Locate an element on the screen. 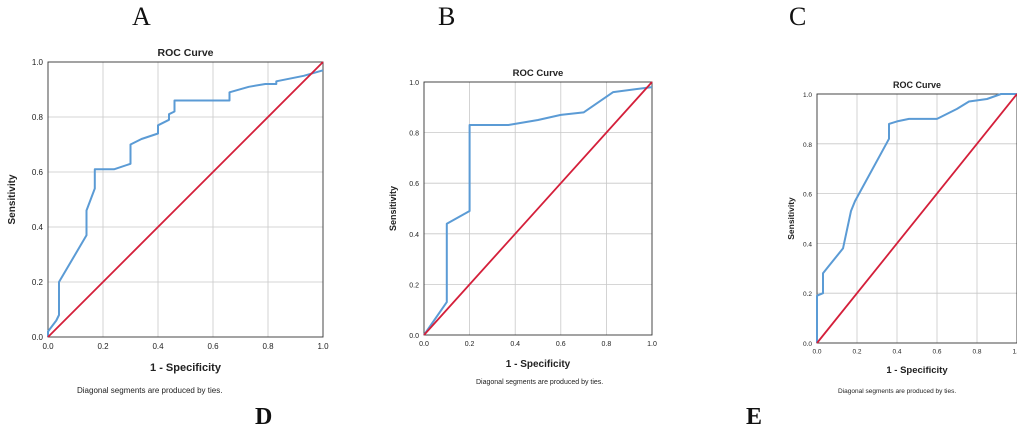 This screenshot has width=1017, height=432. panel-letter-e: E is located at coordinates (754, 417).